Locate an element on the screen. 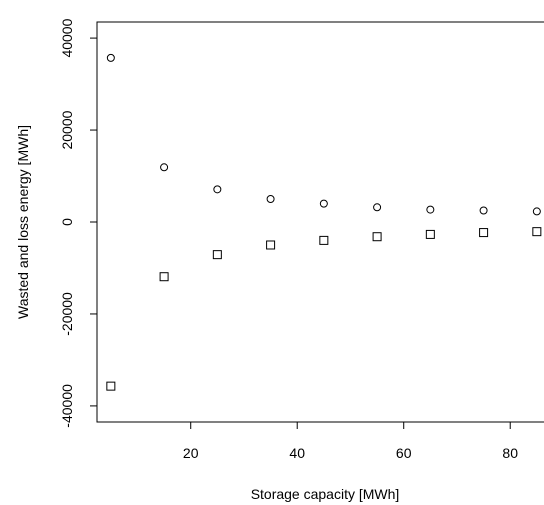 The image size is (544, 505). y-tick-label: -20000 is located at coordinates (67, 314).